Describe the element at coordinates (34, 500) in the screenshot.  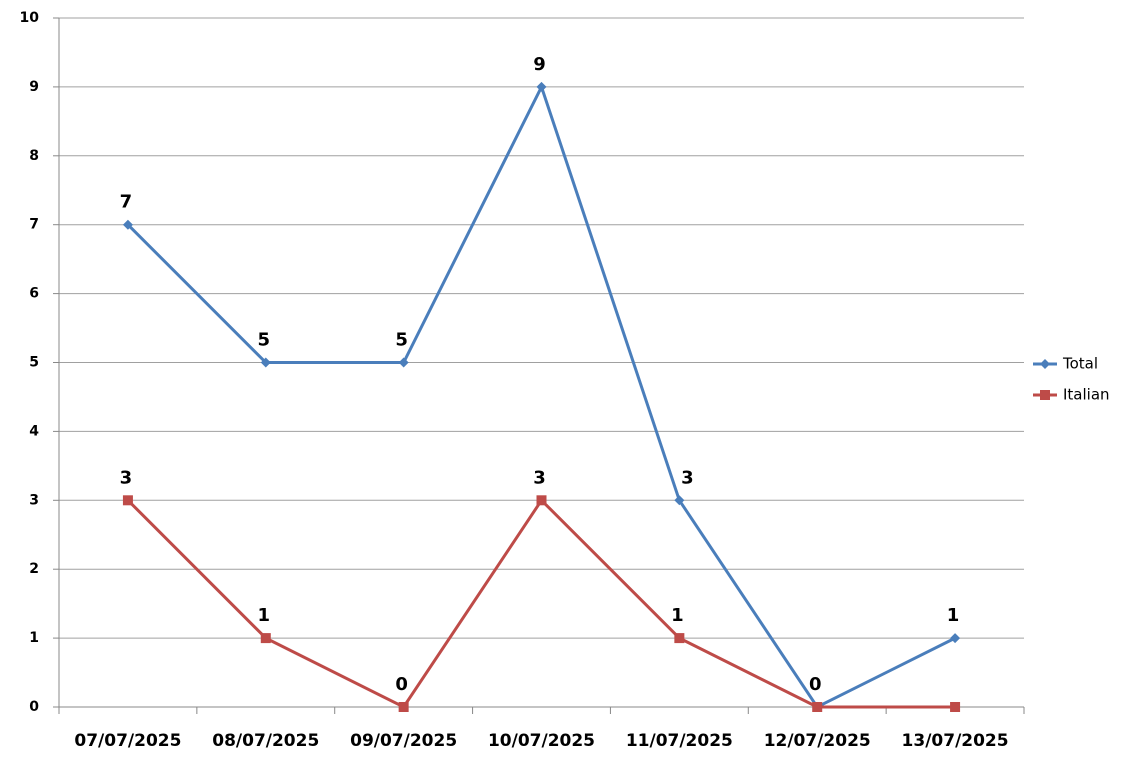
I see `y-tick-label: 3` at that location.